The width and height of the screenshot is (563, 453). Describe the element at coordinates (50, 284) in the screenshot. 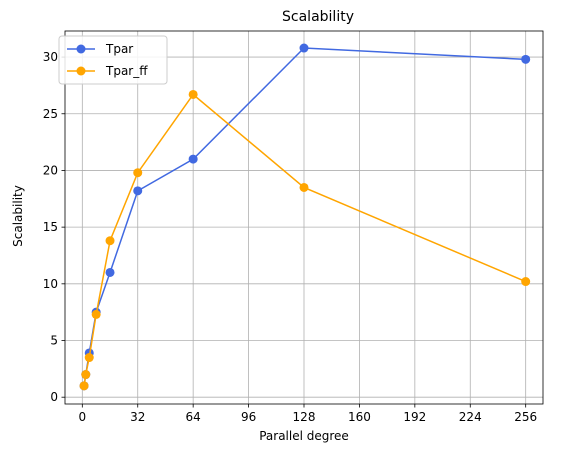

I see `y-tick-label: 10` at that location.